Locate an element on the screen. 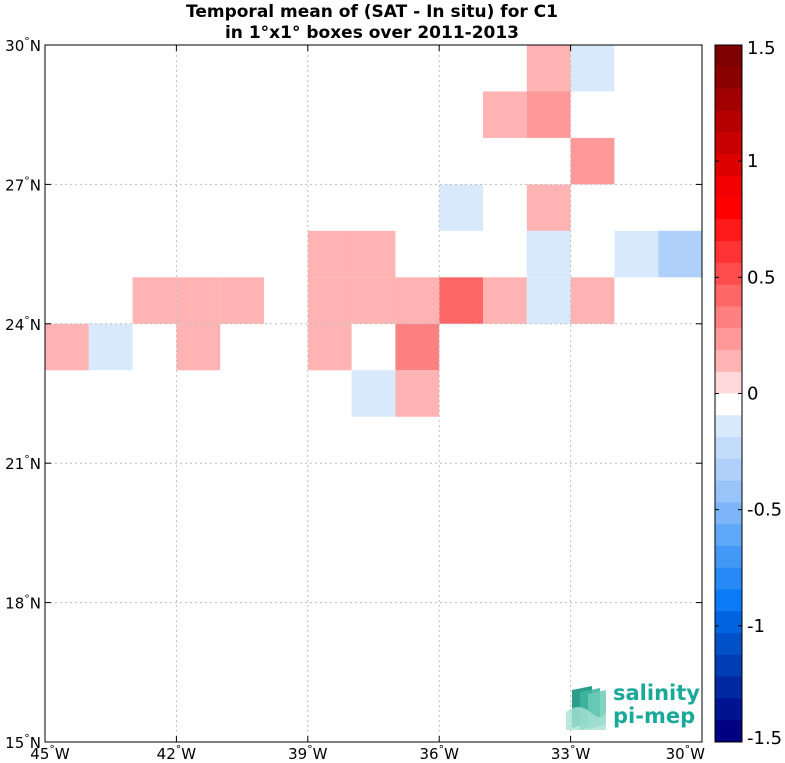 Image resolution: width=785 pixels, height=763 pixels. colorbar-tick-label: -1 is located at coordinates (756, 626).